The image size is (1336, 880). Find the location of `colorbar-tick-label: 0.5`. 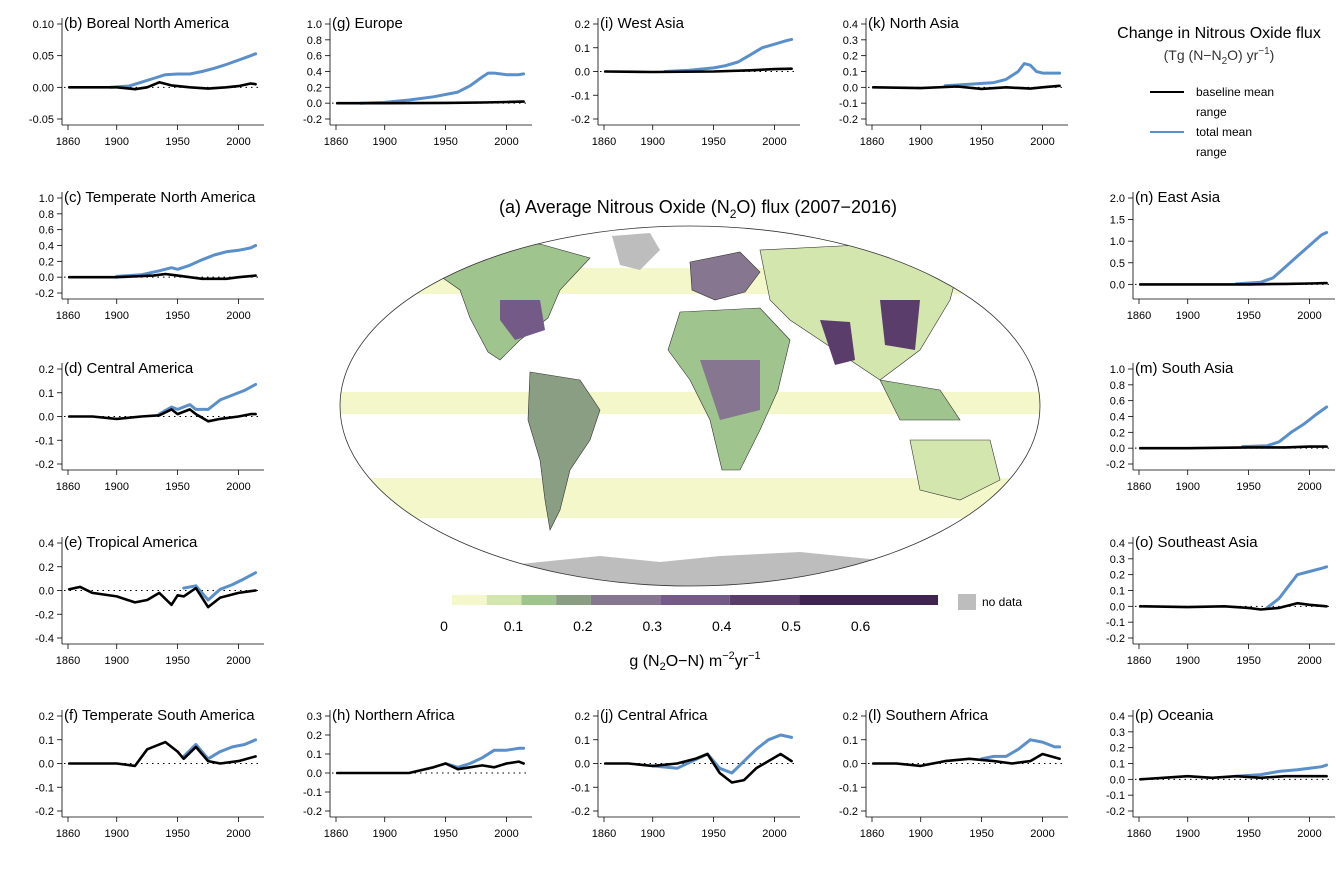

colorbar-tick-label: 0.5 is located at coordinates (791, 626).